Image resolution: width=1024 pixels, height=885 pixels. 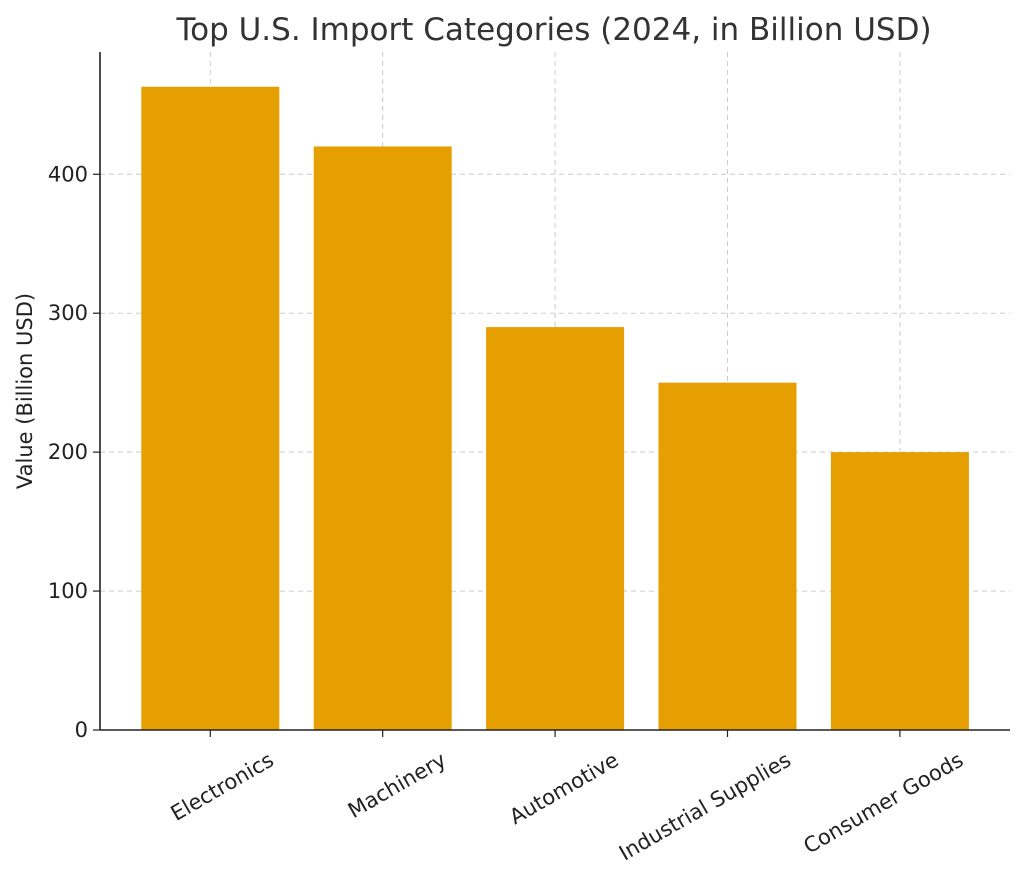 I want to click on x-tick-label: Electronics, so click(x=222, y=787).